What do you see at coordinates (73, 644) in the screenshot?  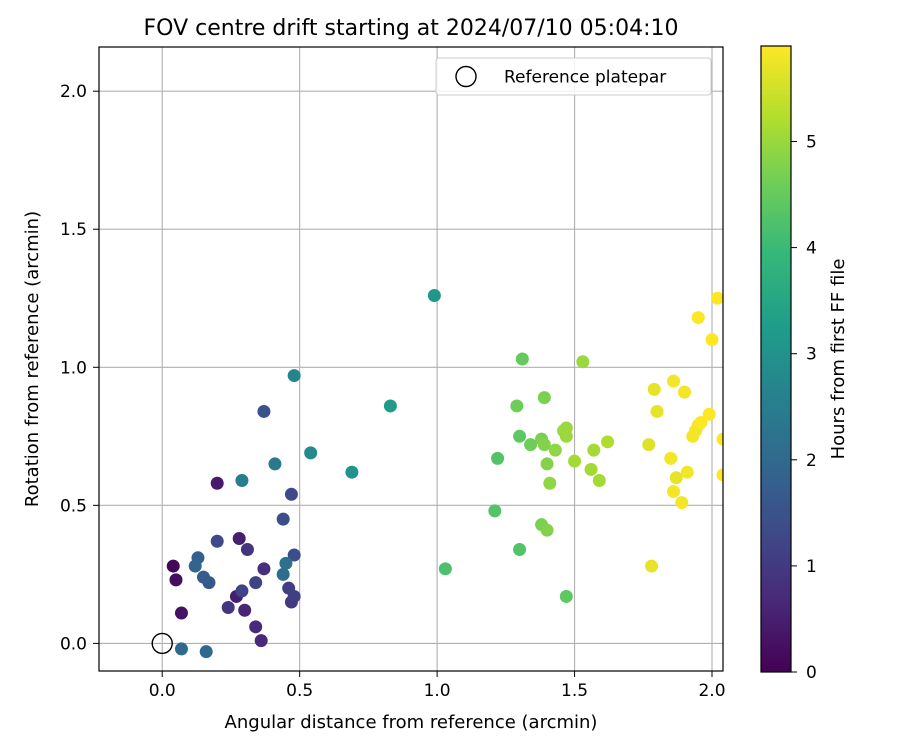 I see `y-tick-label-0: 0.0` at bounding box center [73, 644].